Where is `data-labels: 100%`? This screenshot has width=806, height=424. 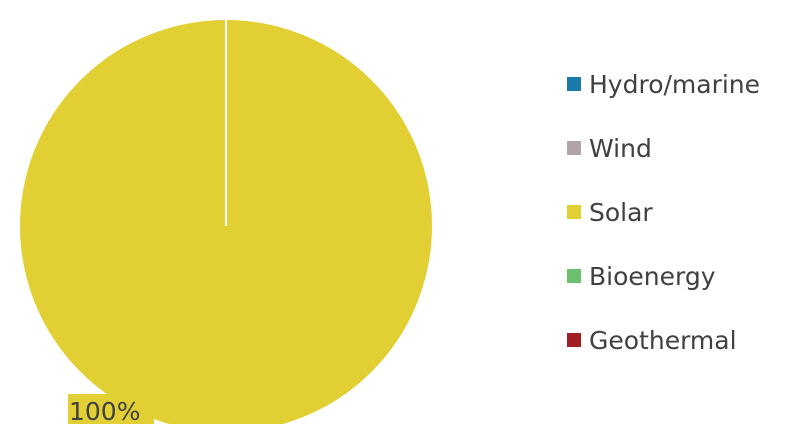 data-labels: 100% is located at coordinates (111, 409).